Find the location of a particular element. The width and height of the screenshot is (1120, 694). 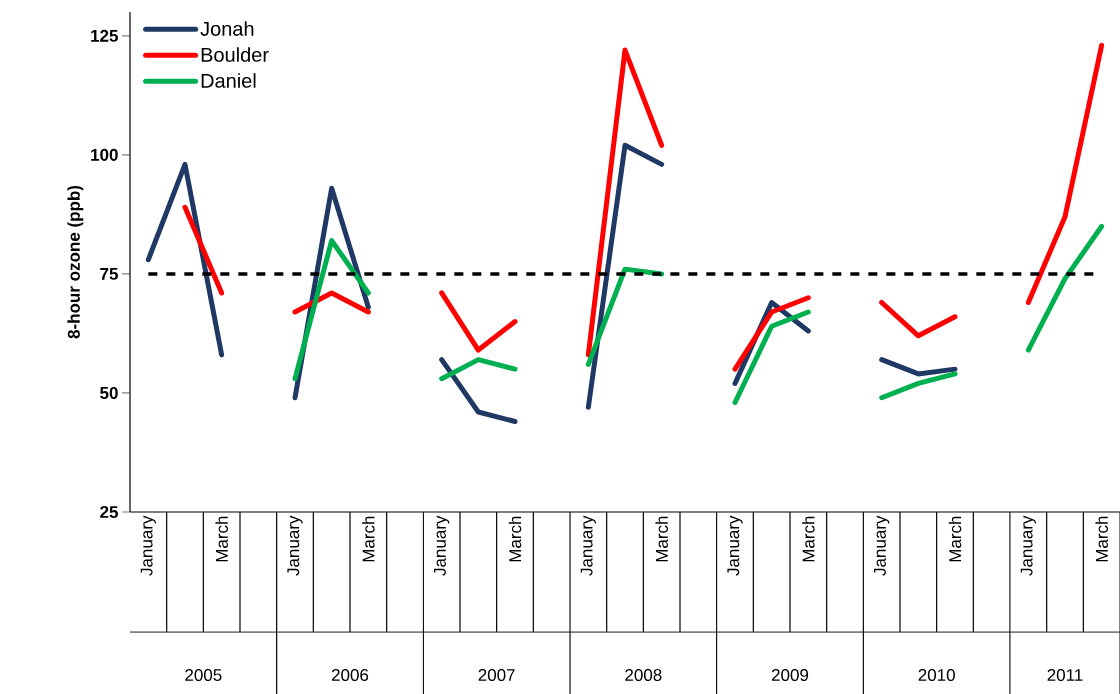

text: 2010 is located at coordinates (936, 675).